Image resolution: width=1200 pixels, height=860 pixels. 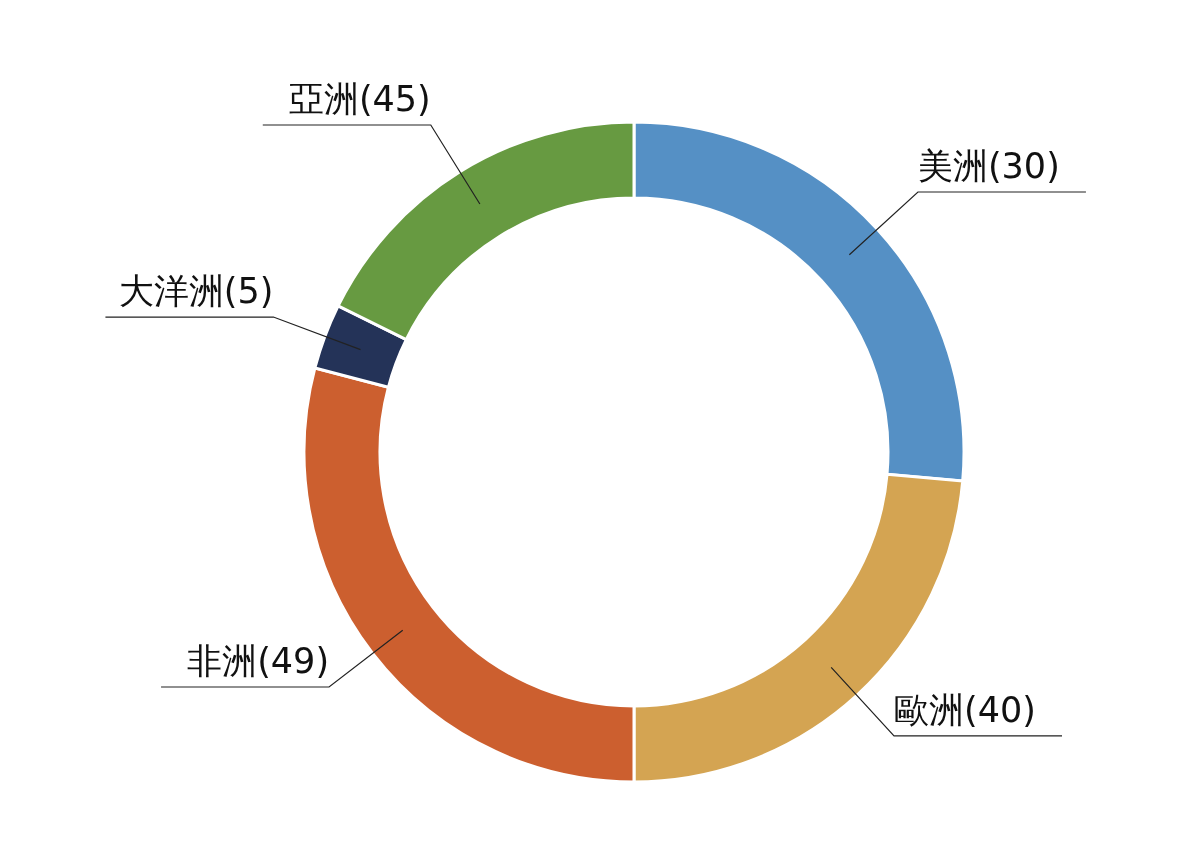 I want to click on slice-label: 亞洲(45), so click(x=359, y=99).